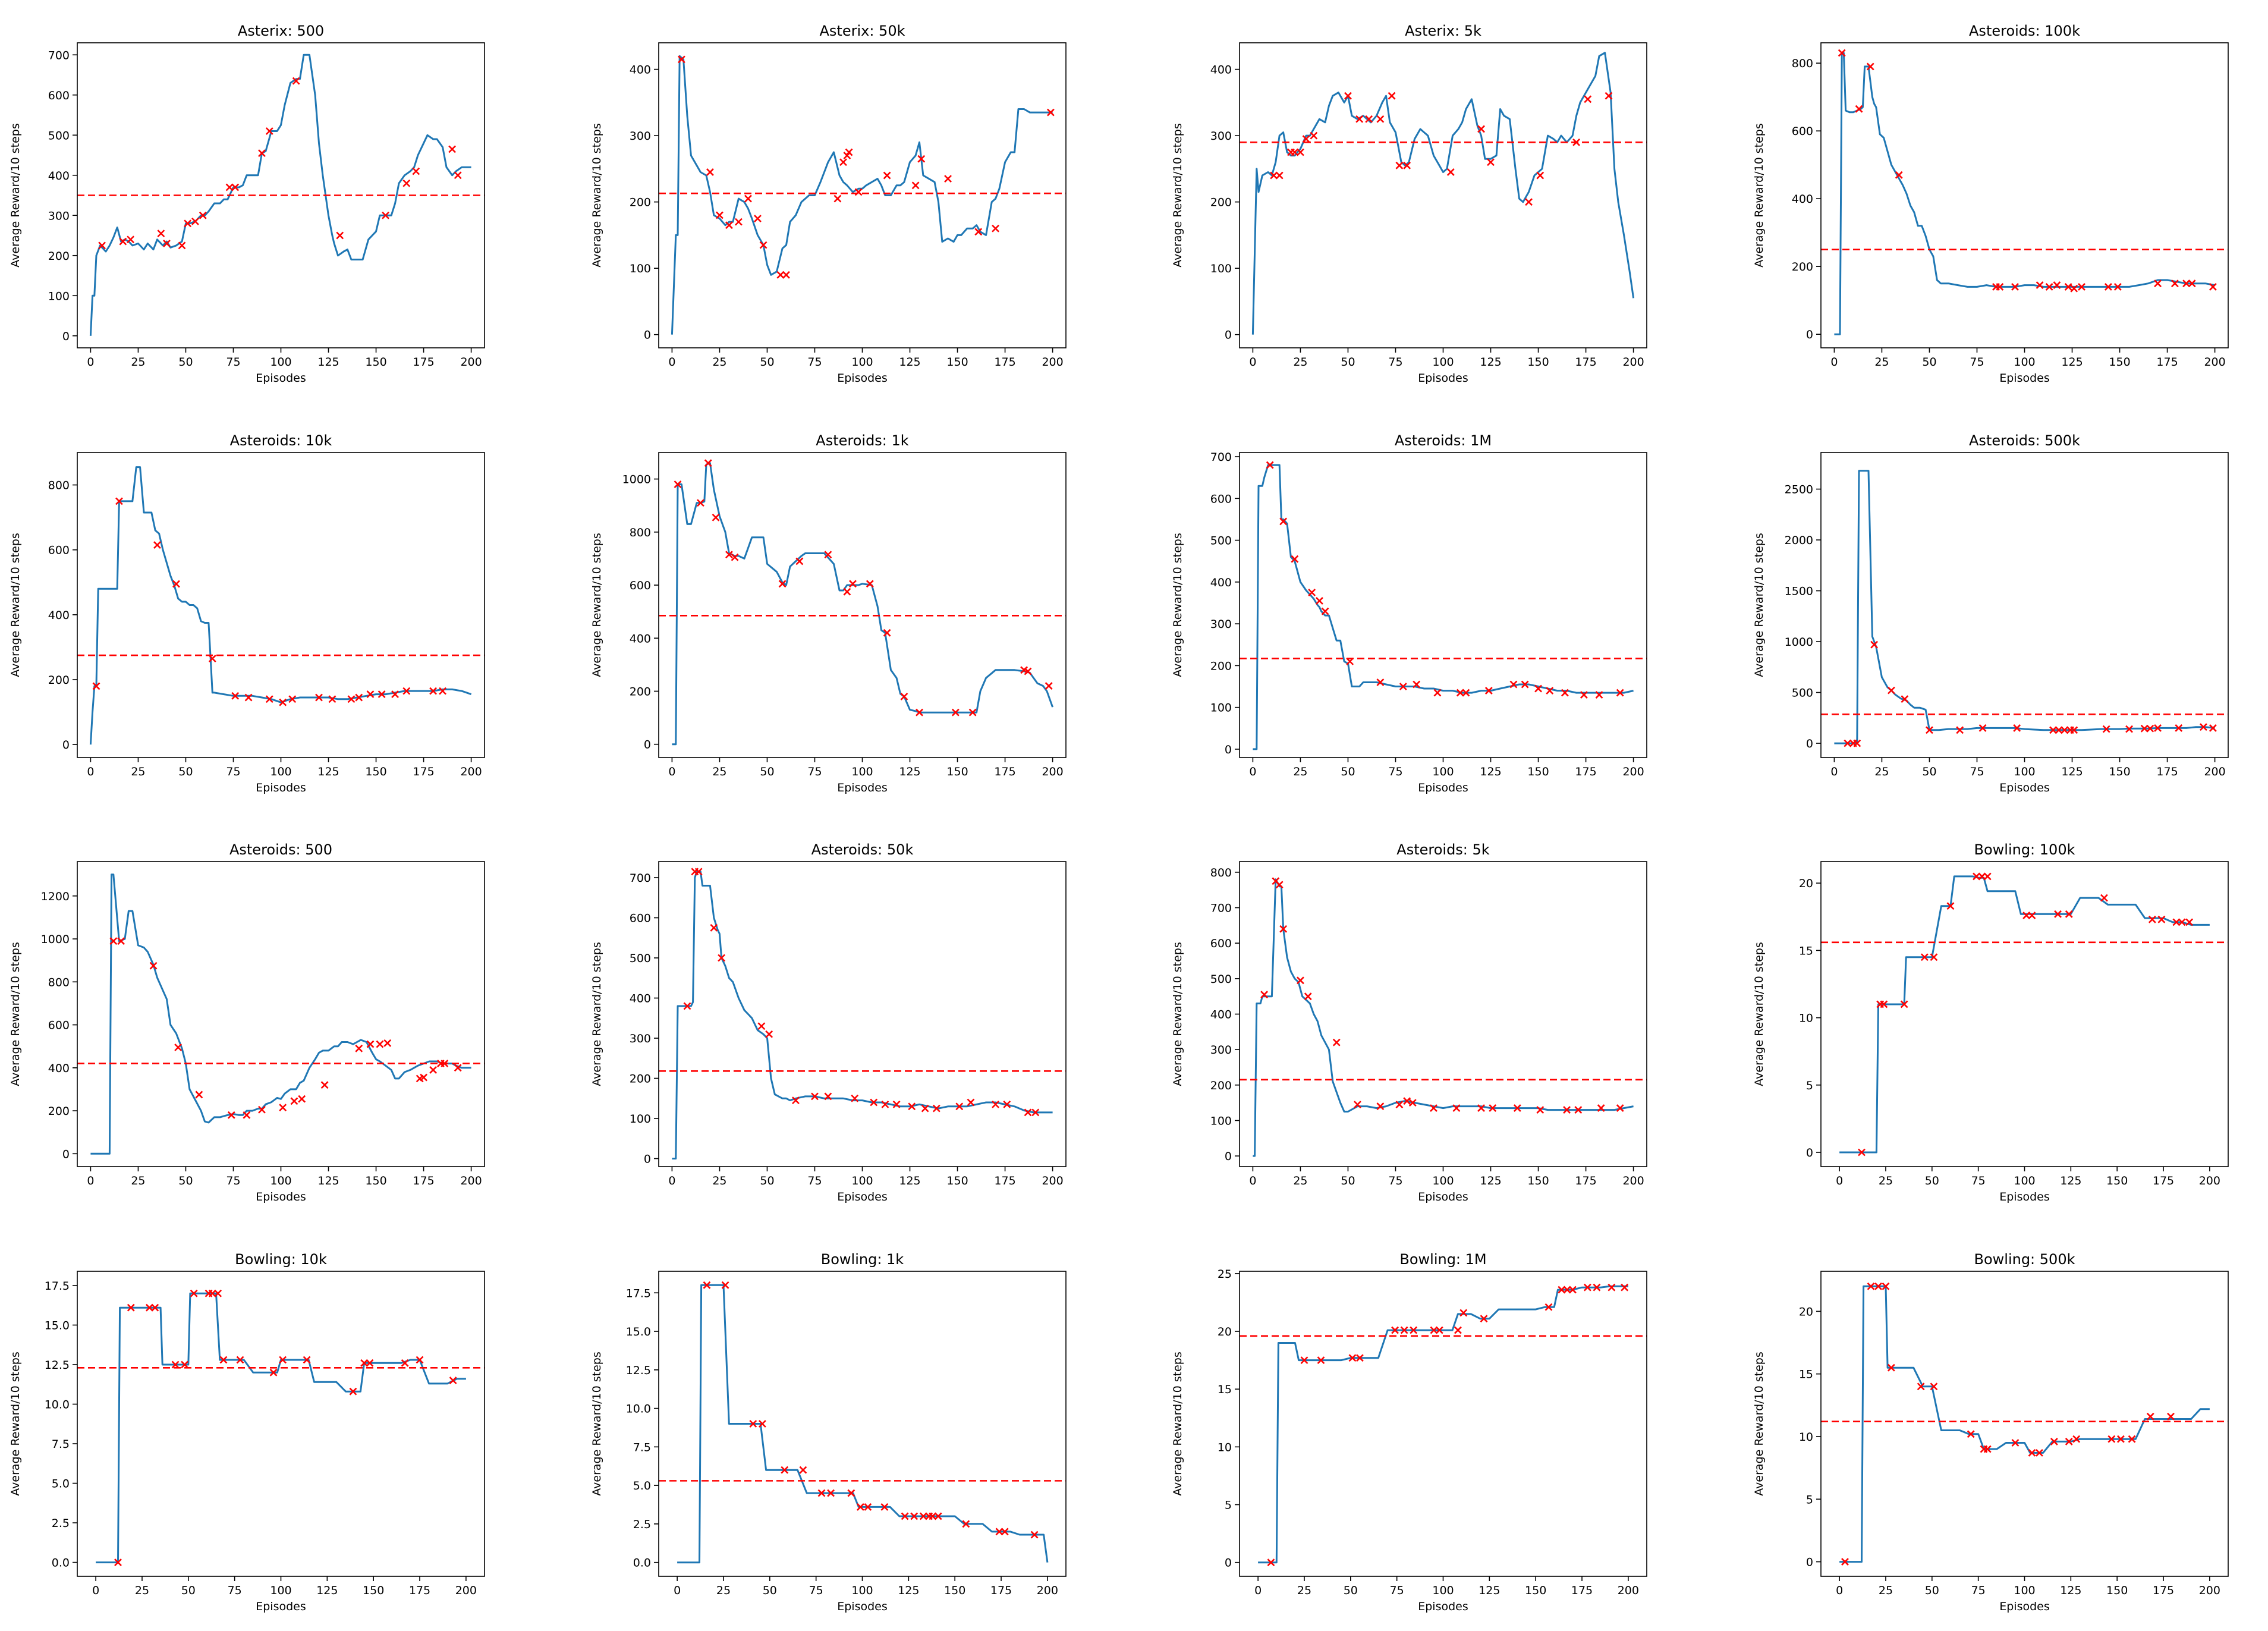 This screenshot has height=1631, width=2268. I want to click on y-tick-label: 700, so click(640, 878).